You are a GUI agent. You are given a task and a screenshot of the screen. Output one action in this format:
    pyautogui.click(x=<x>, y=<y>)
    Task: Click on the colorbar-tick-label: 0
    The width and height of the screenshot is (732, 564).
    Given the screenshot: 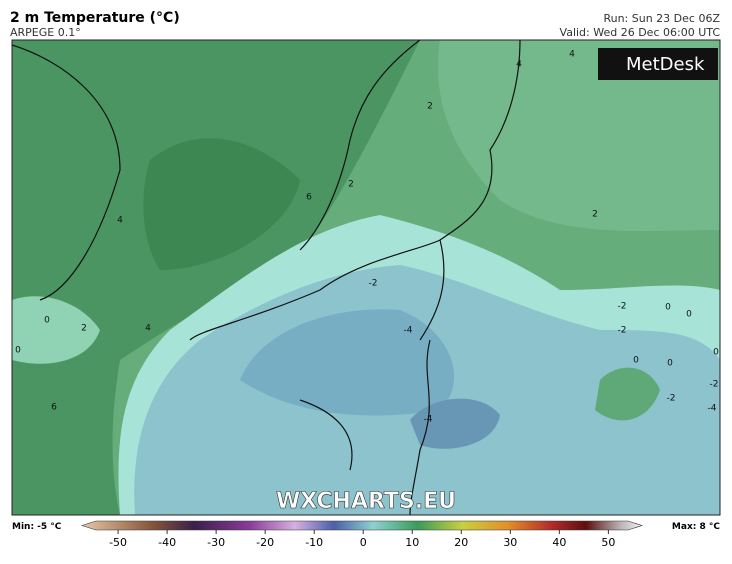 What is the action you would take?
    pyautogui.click(x=363, y=542)
    